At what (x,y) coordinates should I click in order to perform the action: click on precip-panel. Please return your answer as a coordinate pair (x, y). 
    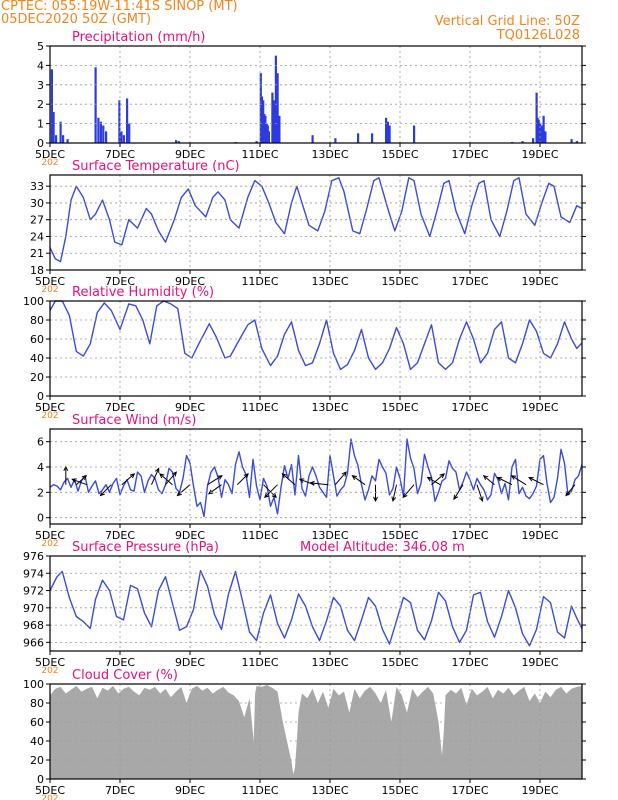
    Looking at the image, I should click on (316, 96).